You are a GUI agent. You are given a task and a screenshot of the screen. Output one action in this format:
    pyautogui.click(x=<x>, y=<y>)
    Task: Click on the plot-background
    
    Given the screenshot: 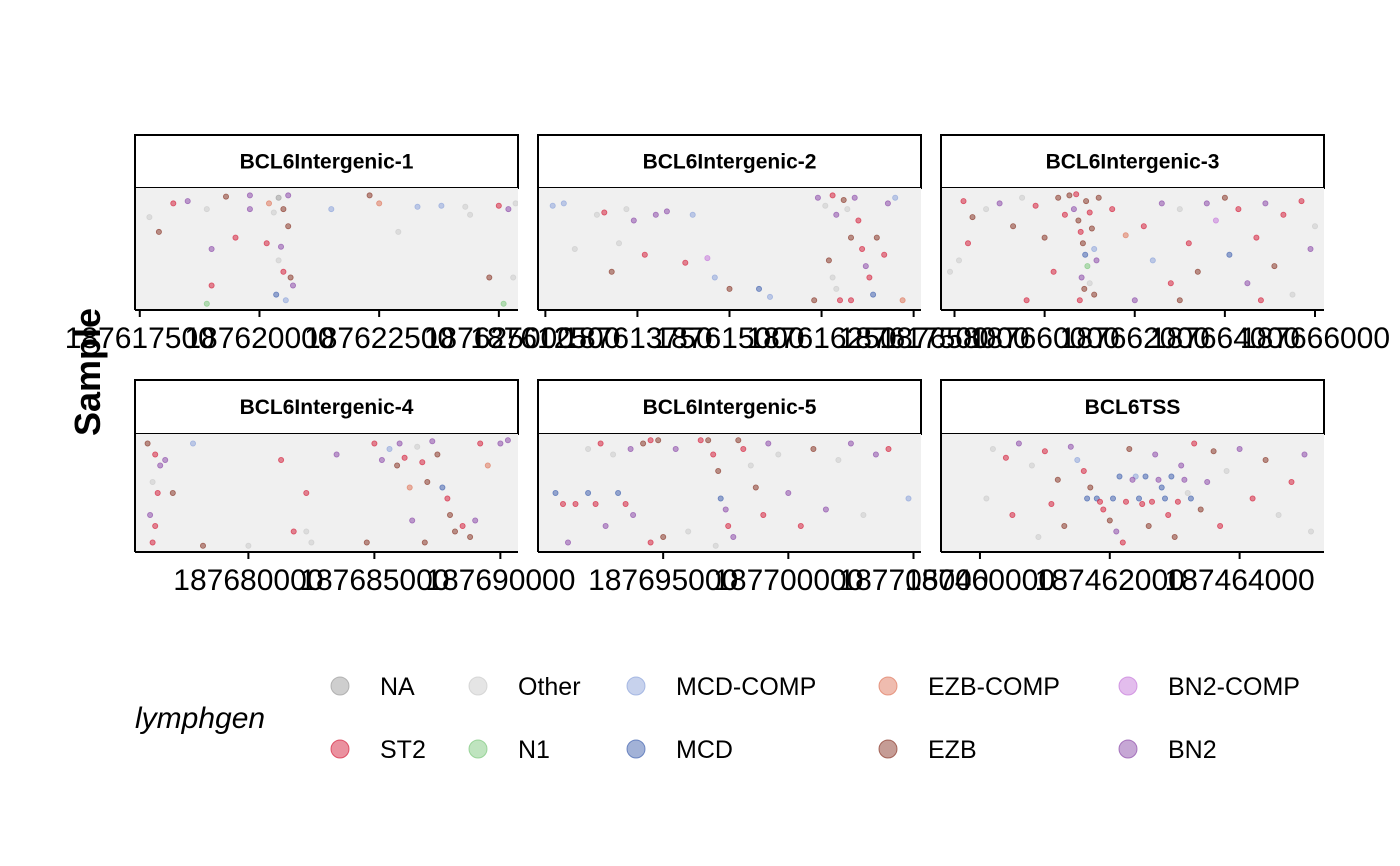 What is the action you would take?
    pyautogui.click(x=729, y=493)
    